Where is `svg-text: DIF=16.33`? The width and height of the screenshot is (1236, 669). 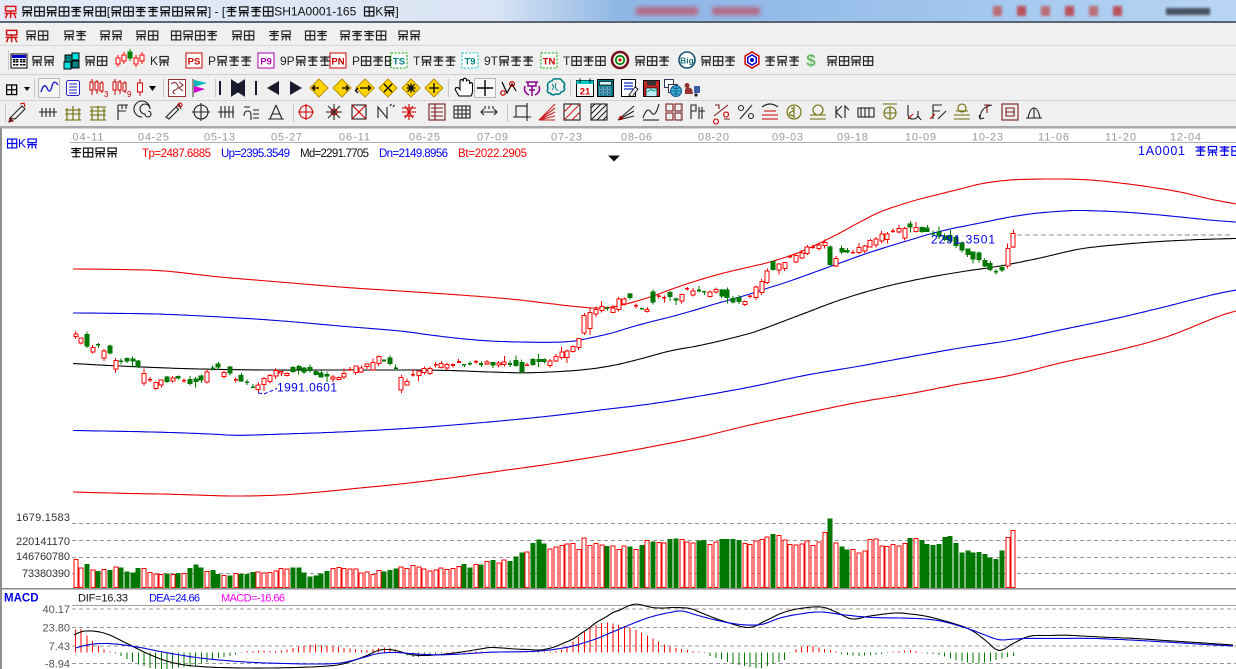
svg-text: DIF=16.33 is located at coordinates (103, 599).